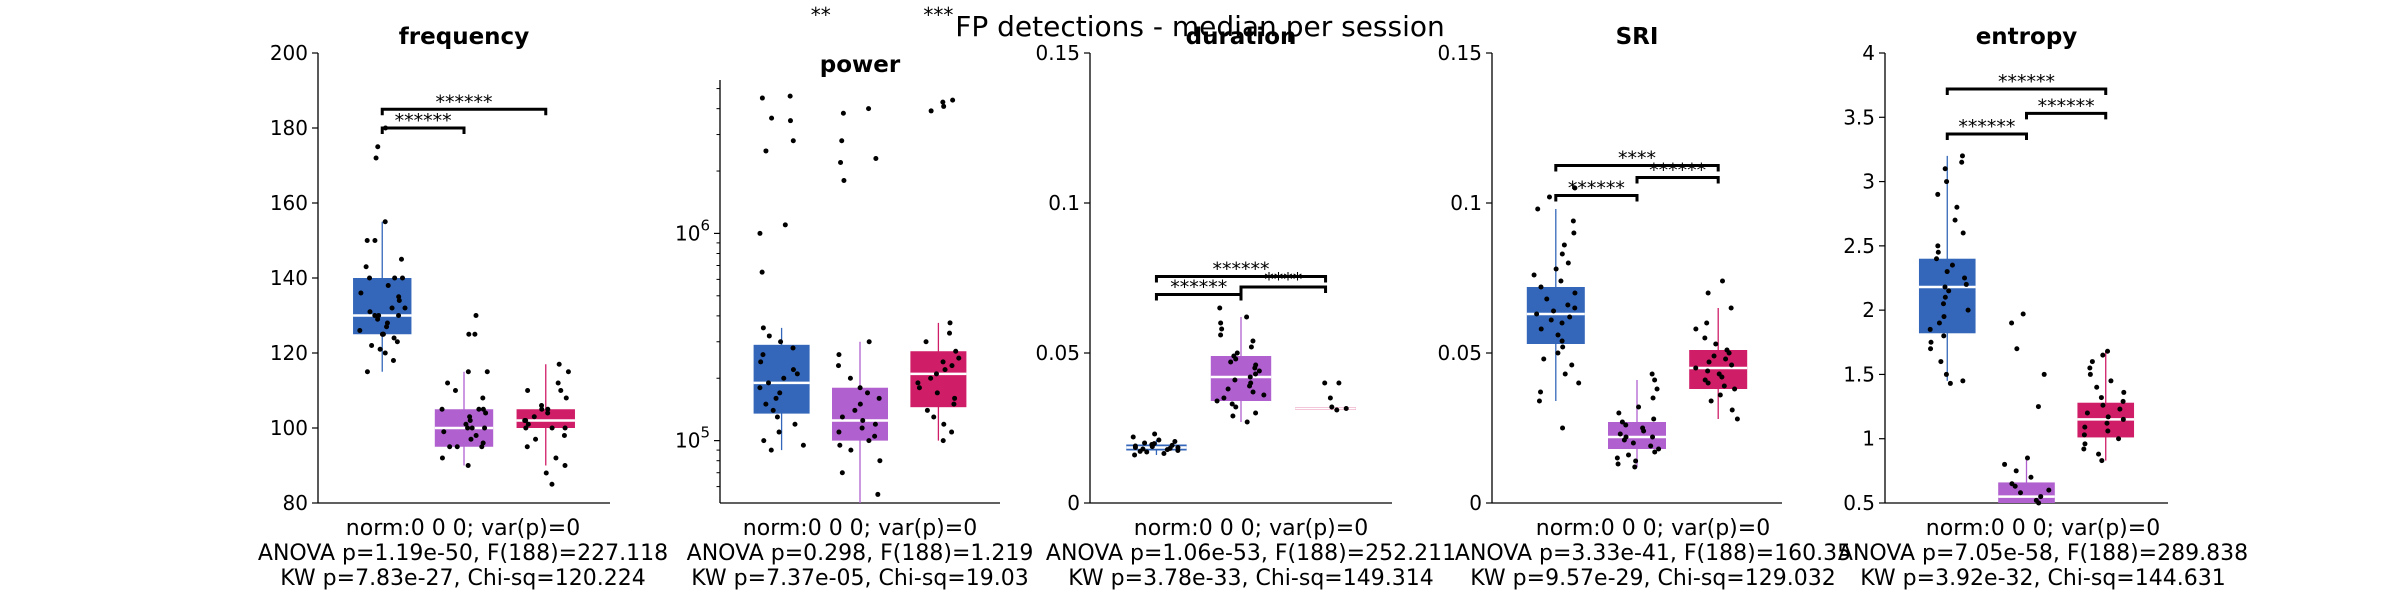  What do you see at coordinates (1213, 269) in the screenshot?
I see `chart-panel-duration: 00.050.10.15****** **********duration` at bounding box center [1213, 269].